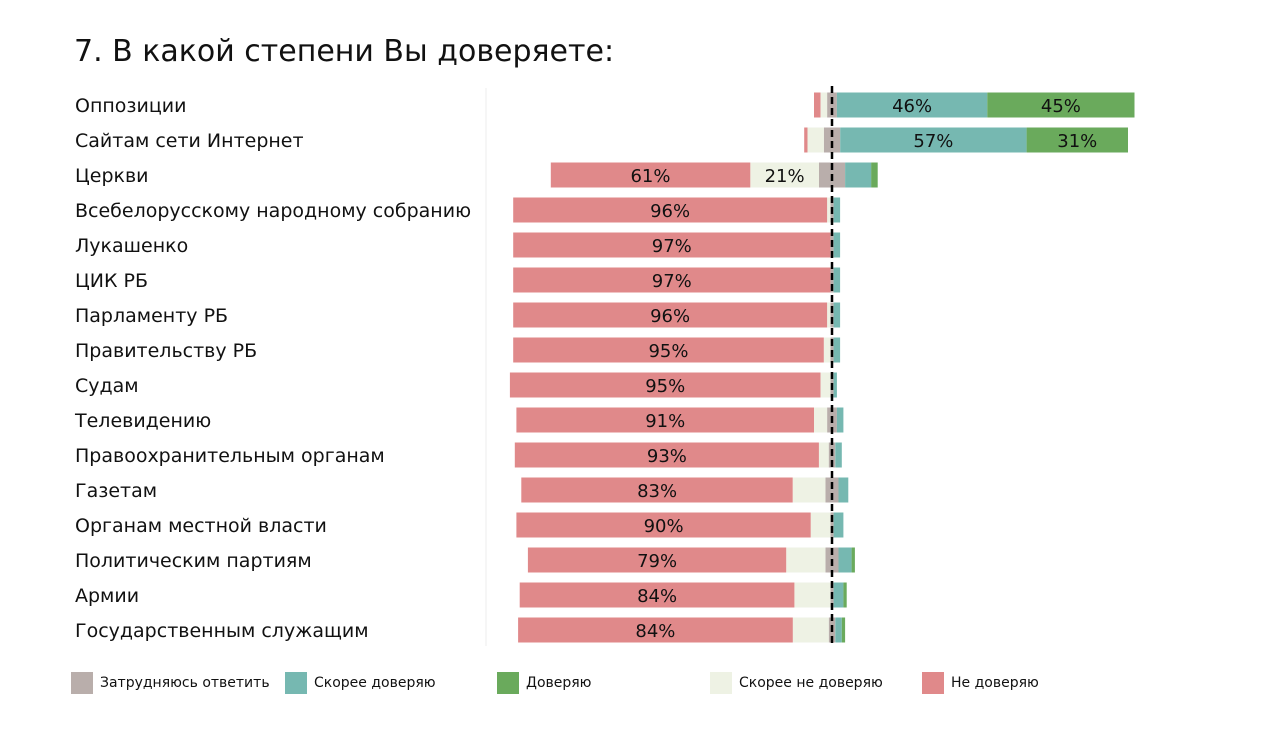 The height and width of the screenshot is (733, 1280). Describe the element at coordinates (222, 631) in the screenshot. I see `category-label: Государственным служащим` at that location.